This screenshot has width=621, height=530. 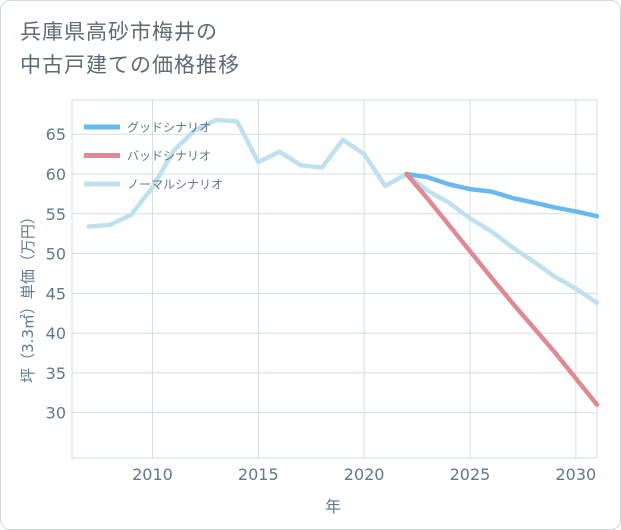 What do you see at coordinates (575, 474) in the screenshot?
I see `x-tick-label: 2030` at bounding box center [575, 474].